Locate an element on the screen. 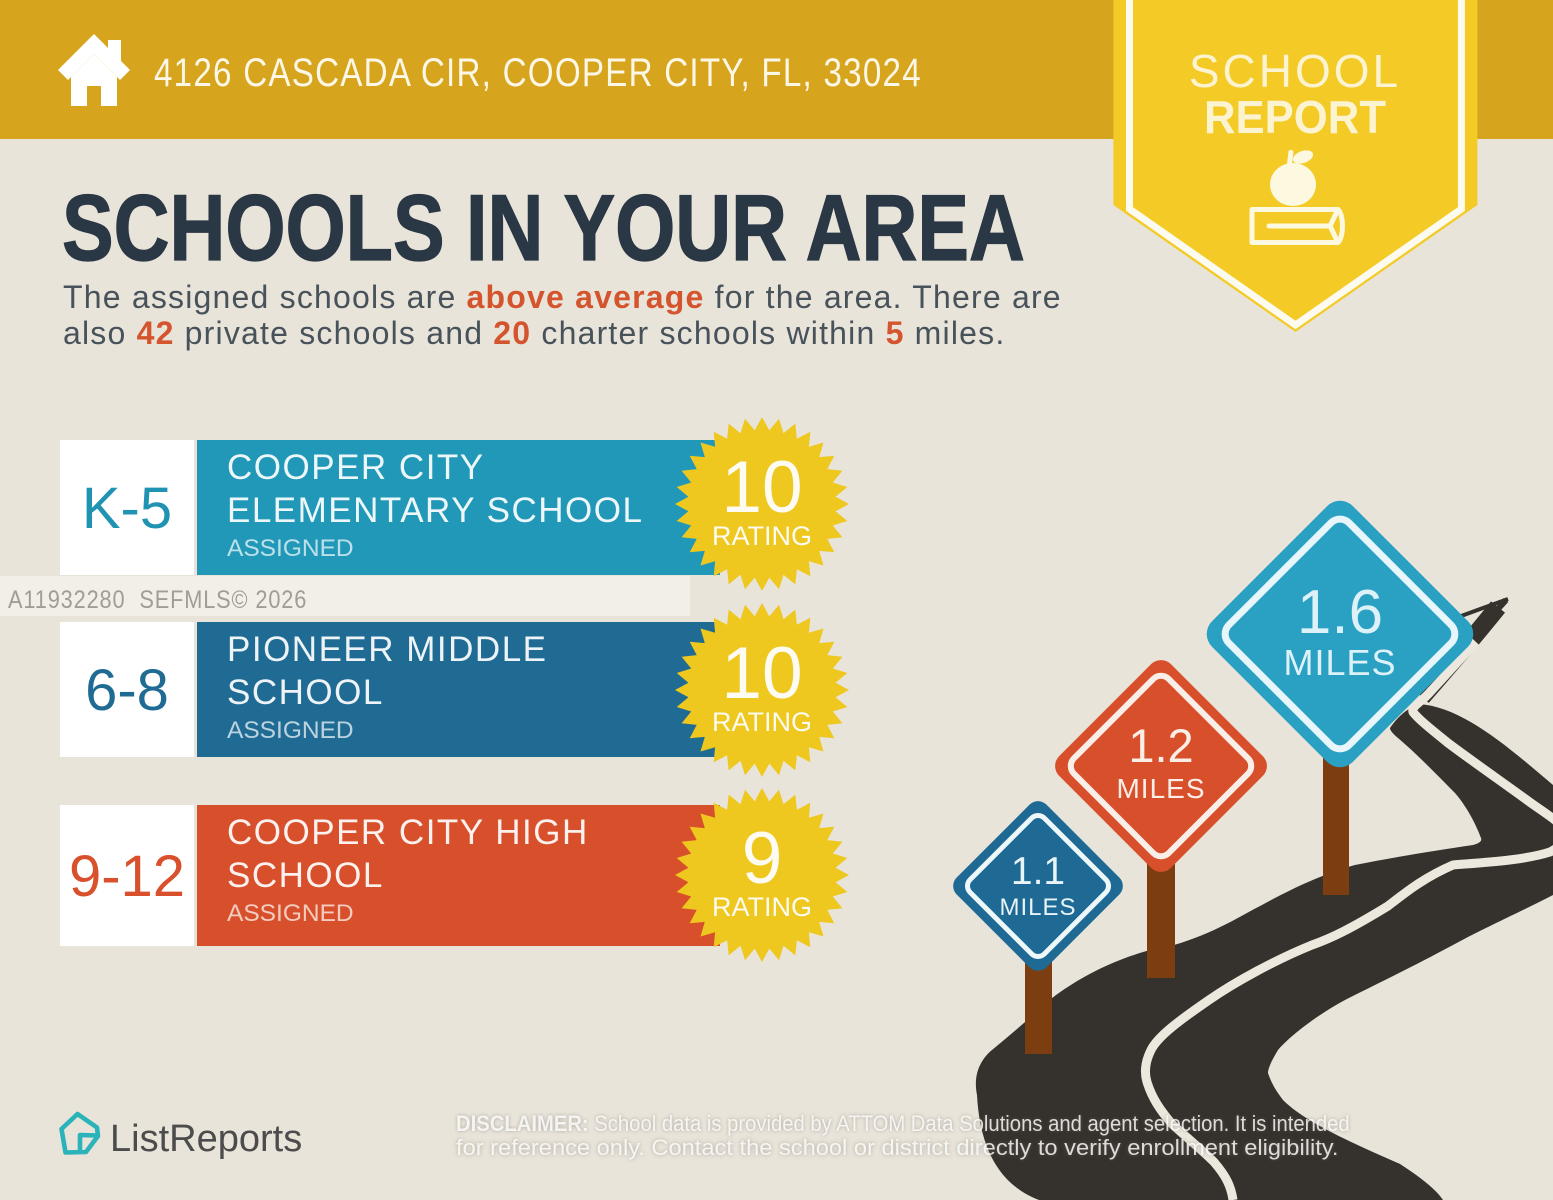 This screenshot has height=1200, width=1553. svg-text: 1.2 is located at coordinates (1160, 745).